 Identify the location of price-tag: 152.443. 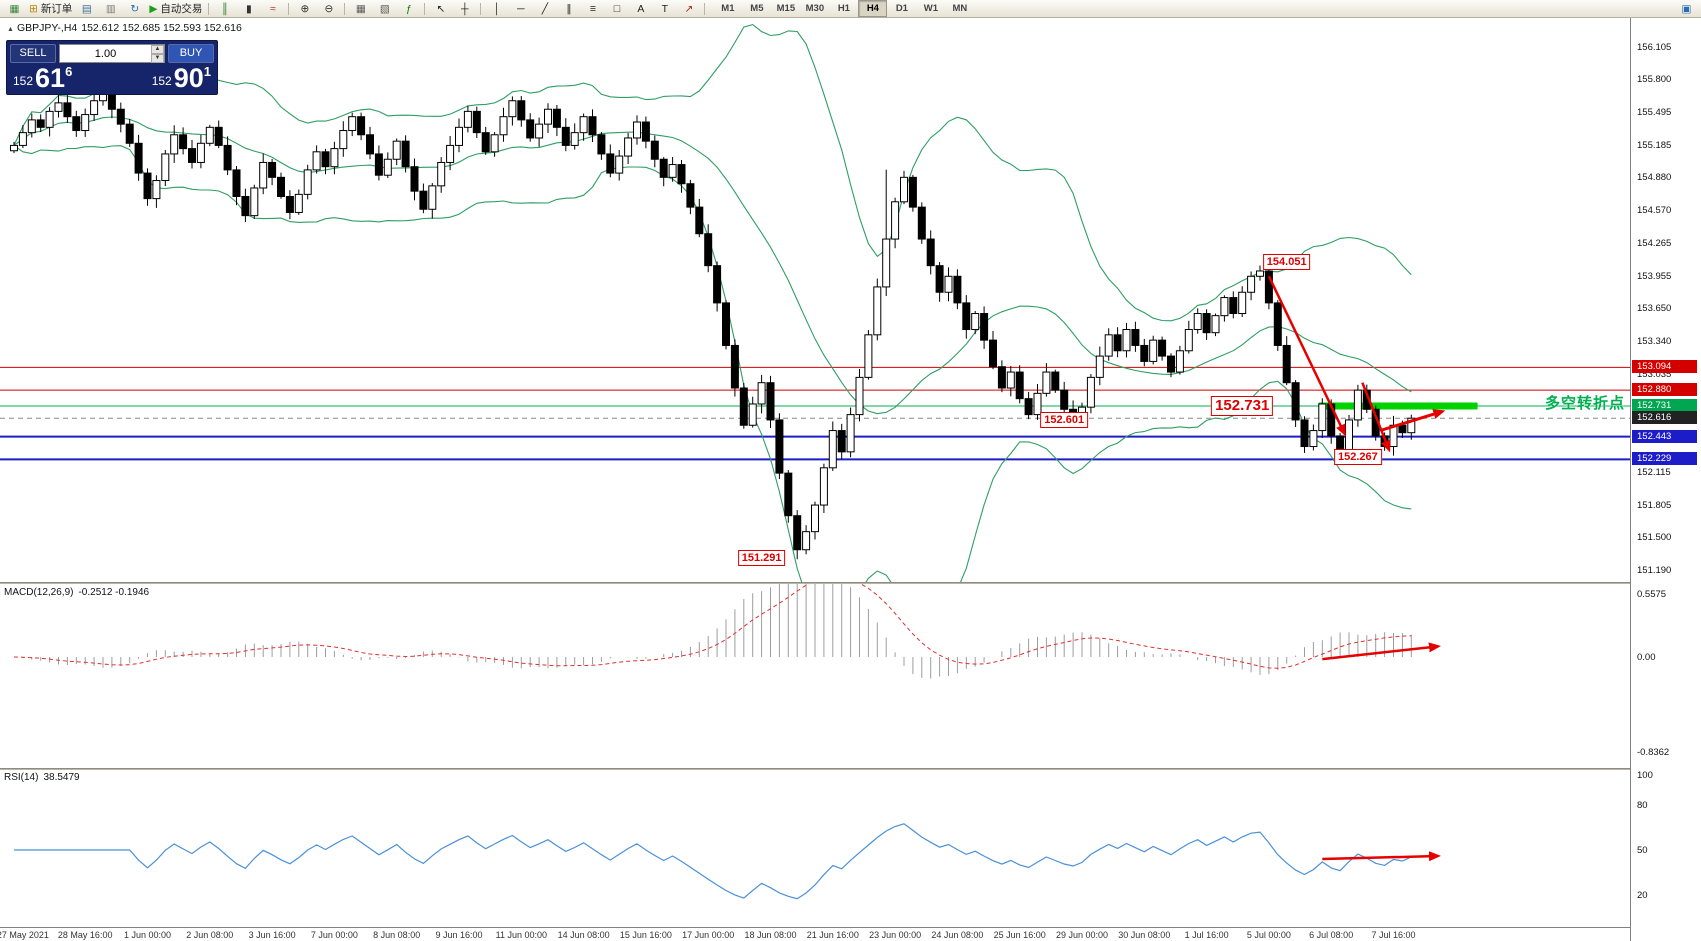
(1664, 436).